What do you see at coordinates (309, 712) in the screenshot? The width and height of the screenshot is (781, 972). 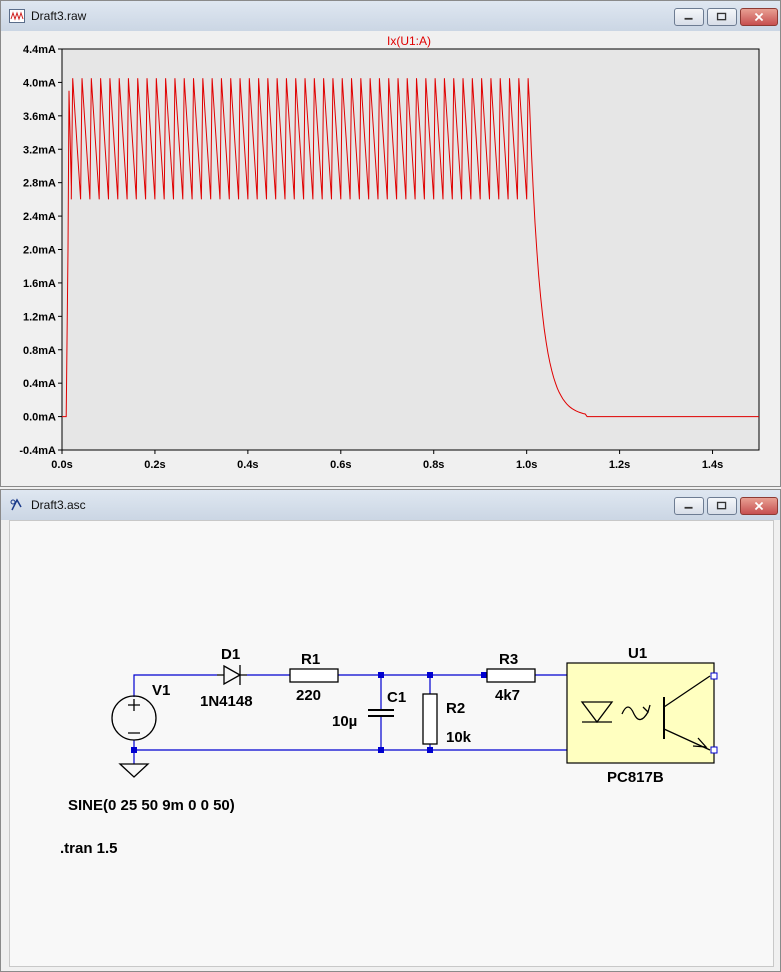 I see `junction-dots` at bounding box center [309, 712].